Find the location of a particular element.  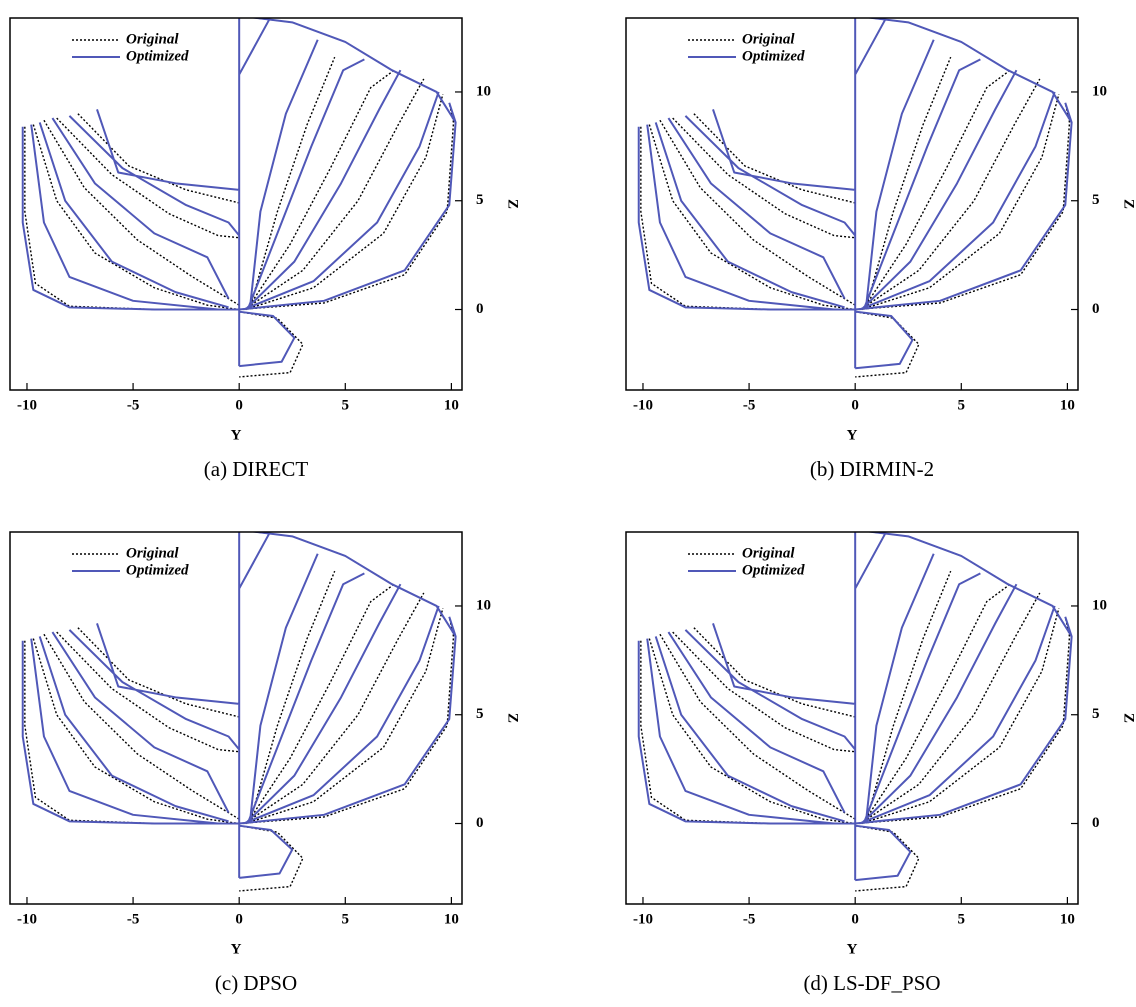

caption: (c) DPSO is located at coordinates (256, 983).